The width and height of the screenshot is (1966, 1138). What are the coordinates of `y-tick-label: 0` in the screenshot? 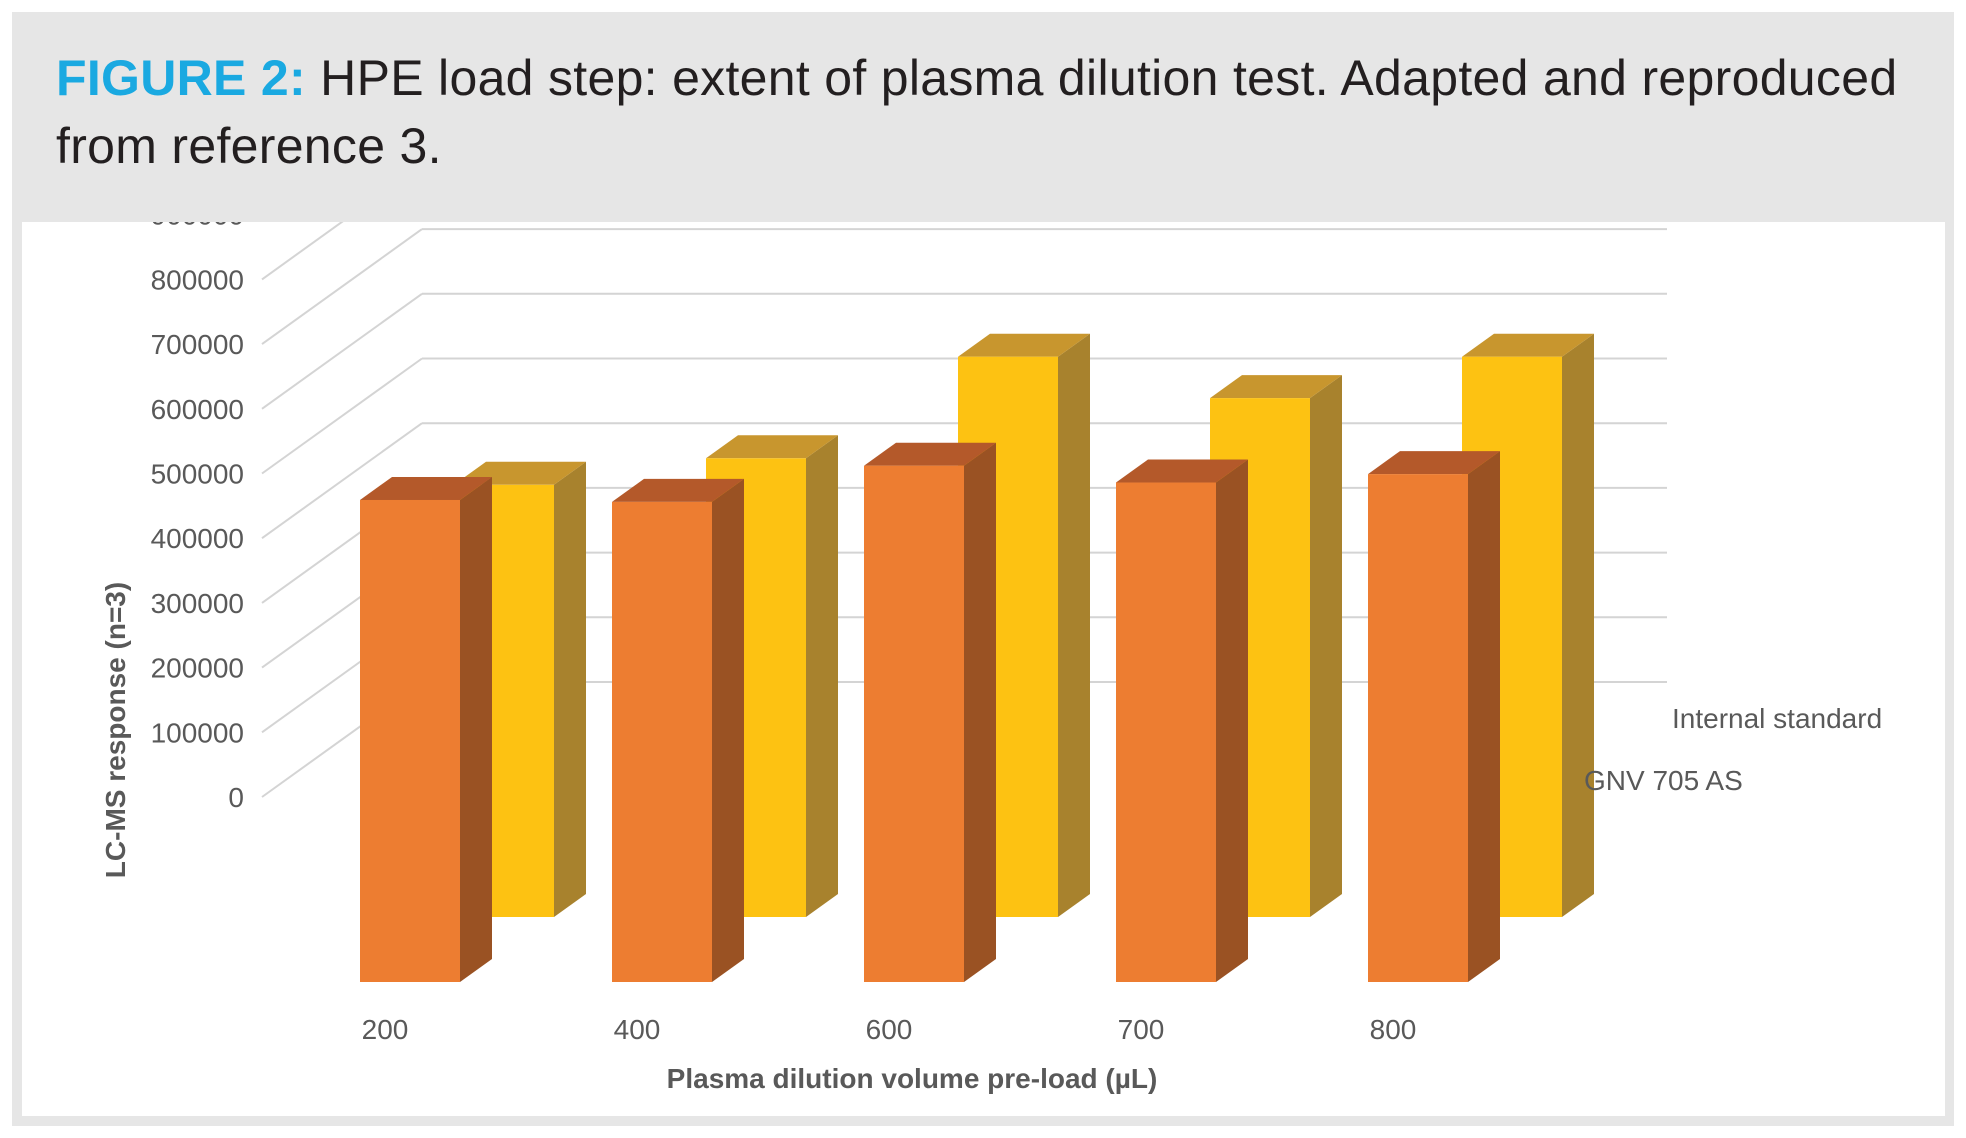 It's located at (236, 797).